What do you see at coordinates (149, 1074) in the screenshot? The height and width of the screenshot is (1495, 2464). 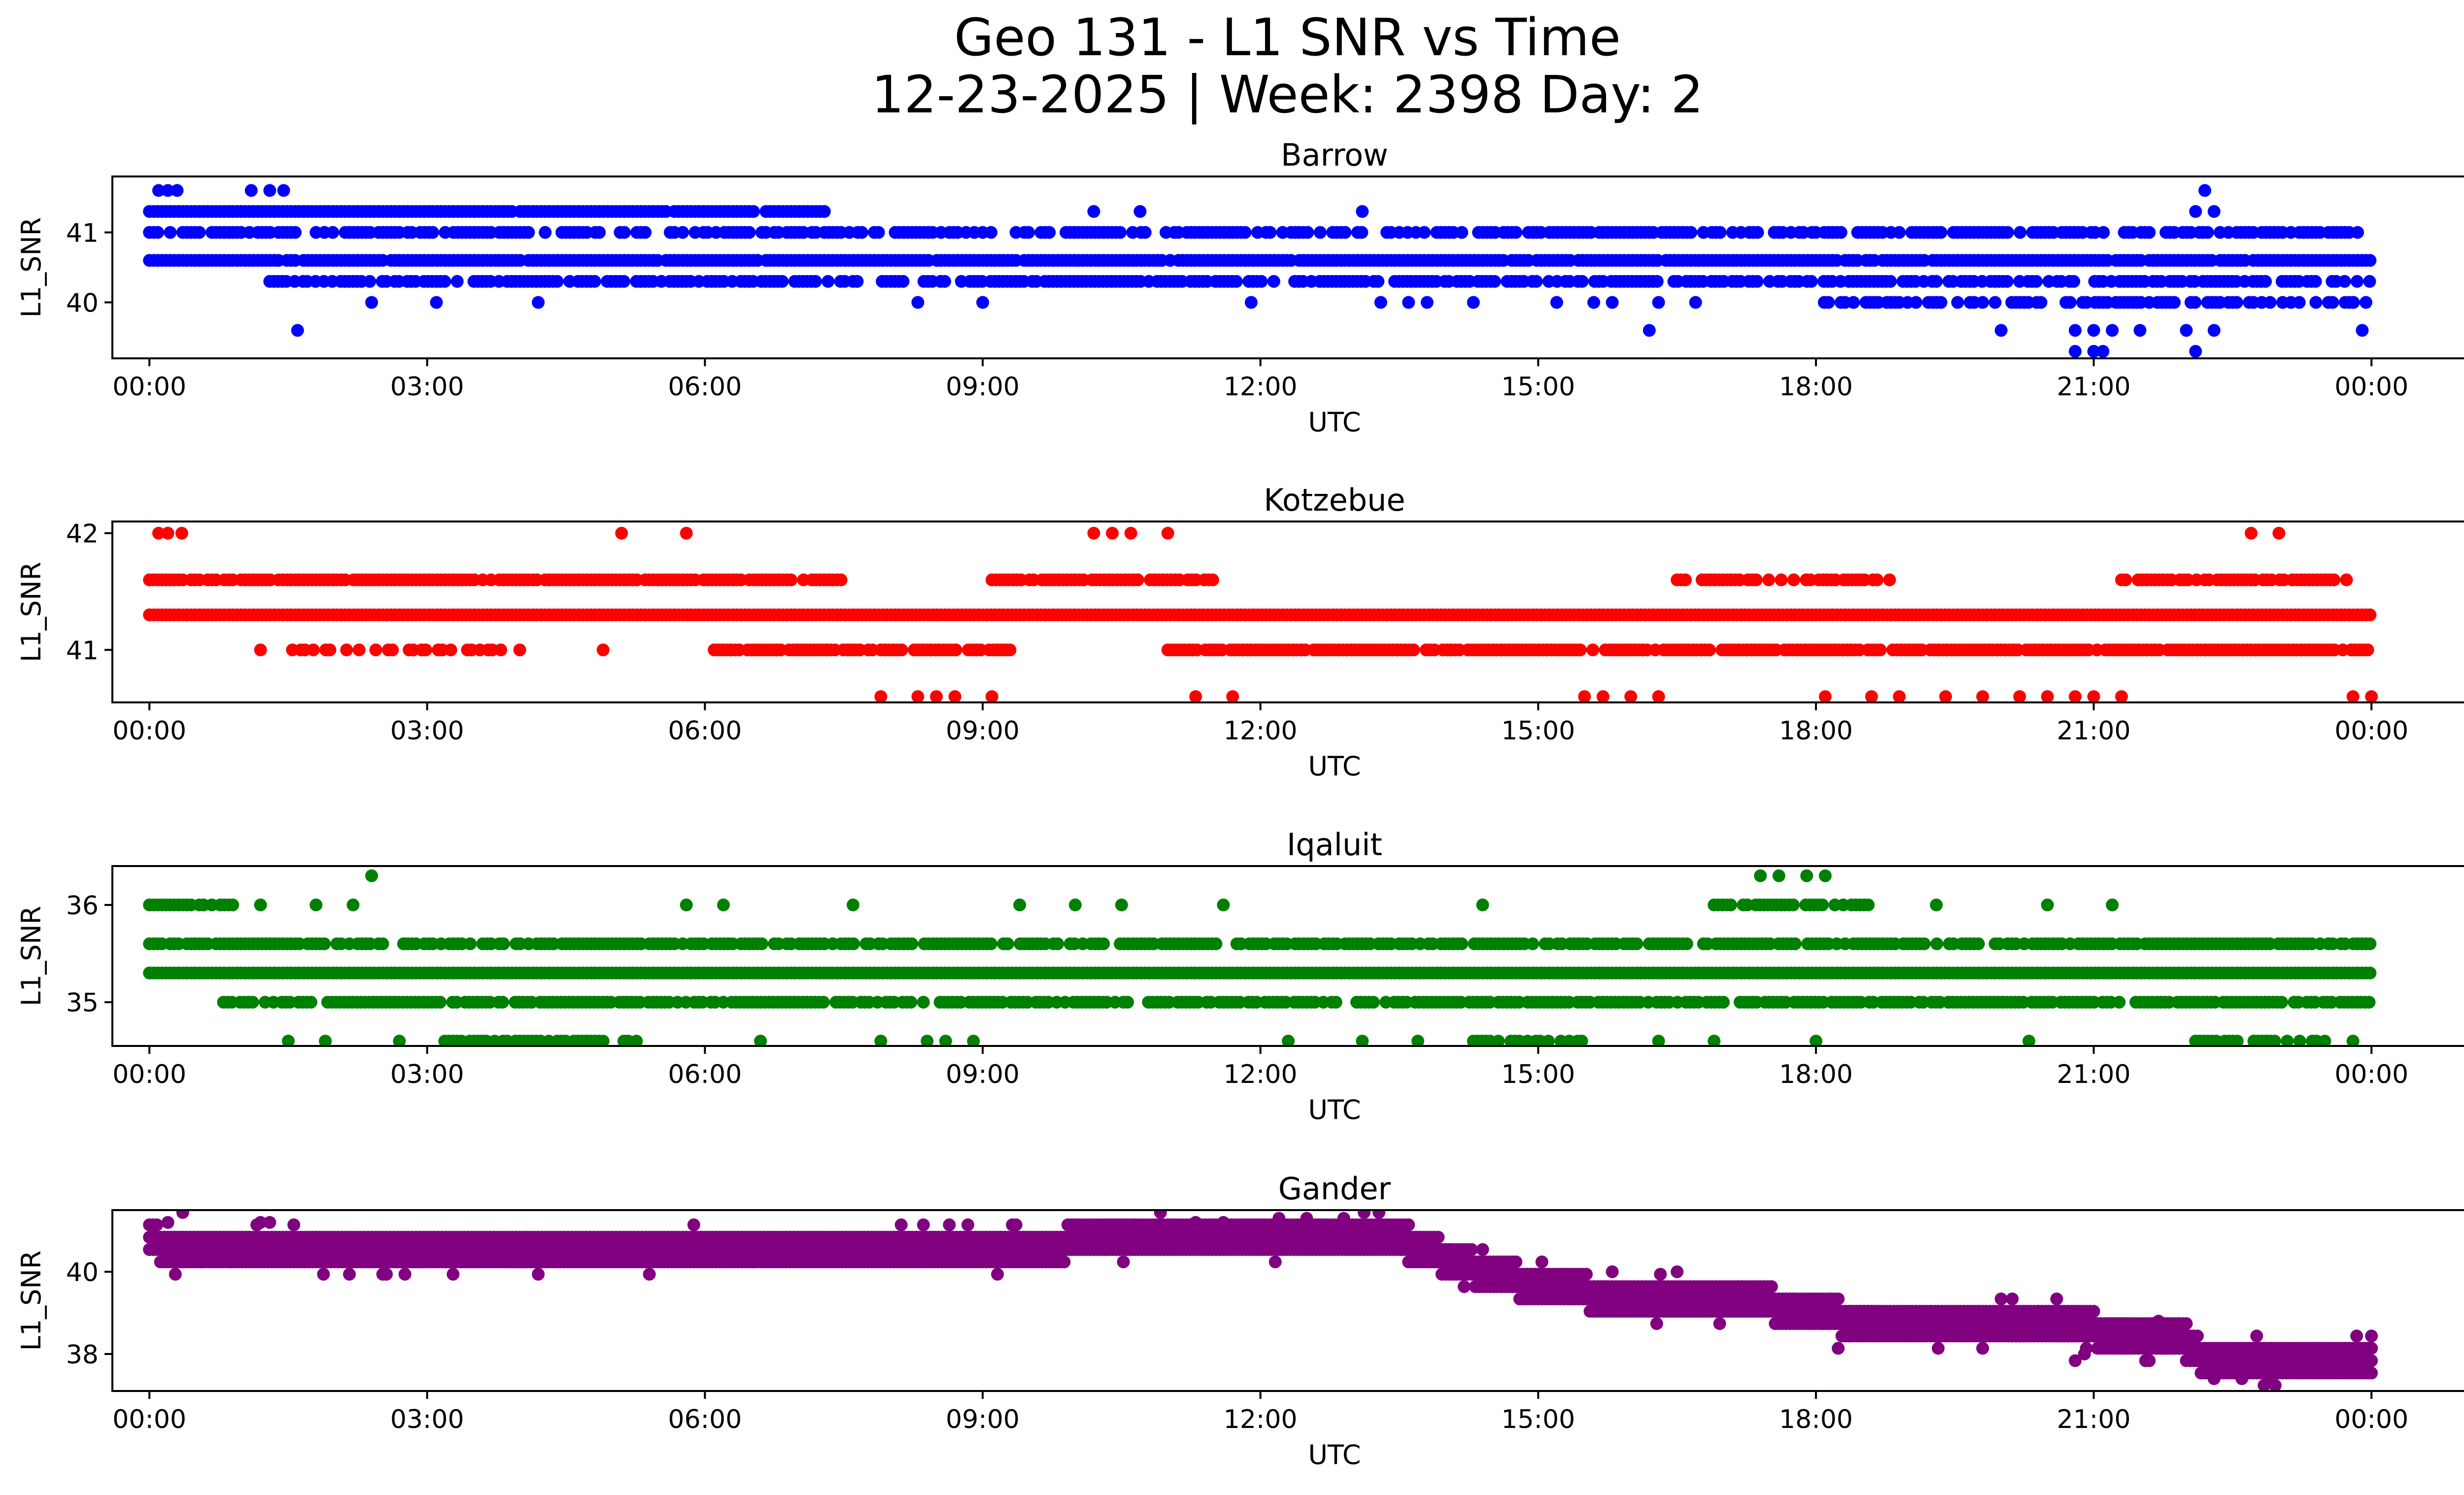 I see `x-tick-label: 00:00` at bounding box center [149, 1074].